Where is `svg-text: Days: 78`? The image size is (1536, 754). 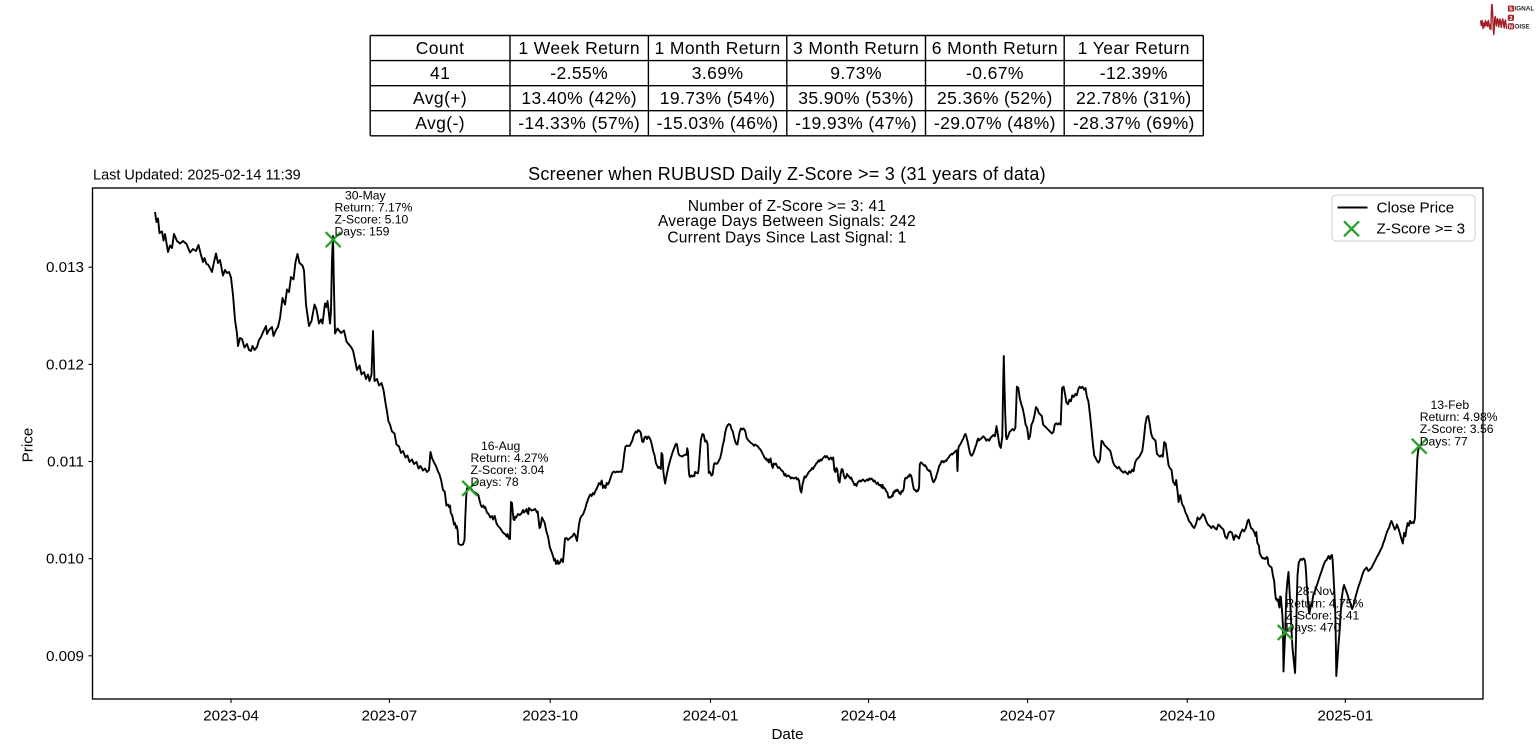 svg-text: Days: 78 is located at coordinates (495, 482).